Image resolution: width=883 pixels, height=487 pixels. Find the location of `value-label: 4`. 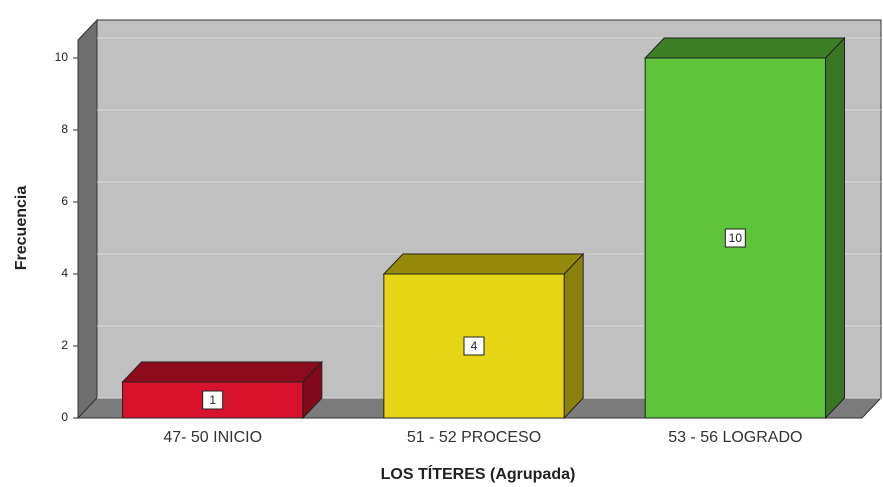

value-label: 4 is located at coordinates (474, 346).